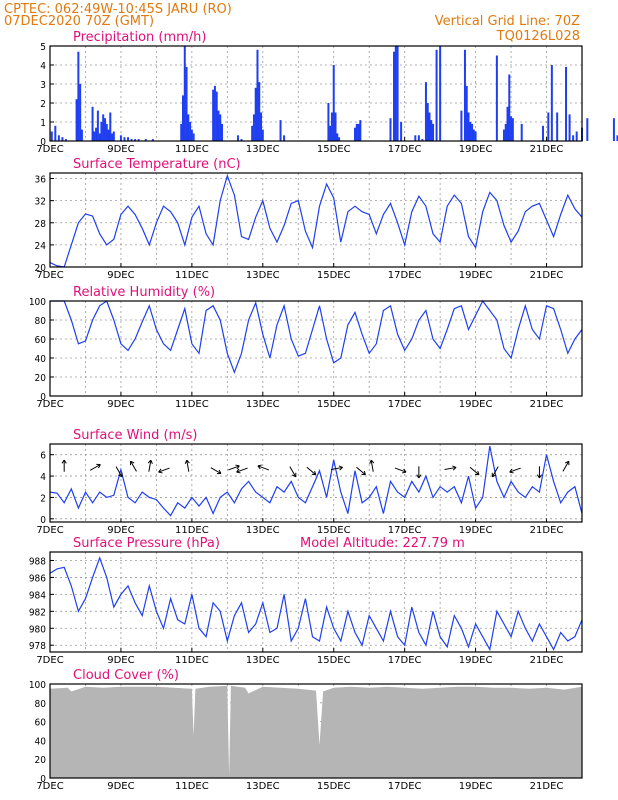  What do you see at coordinates (41, 224) in the screenshot?
I see `y-tick-label: 28` at bounding box center [41, 224].